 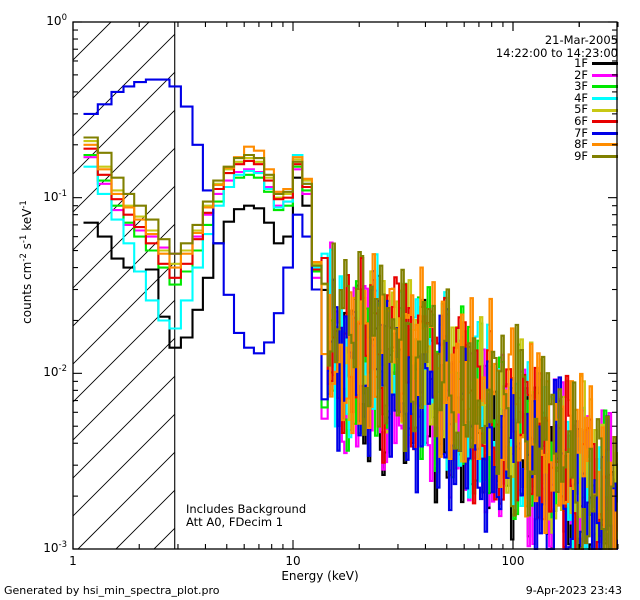 I want to click on legend-label: 5F, so click(x=581, y=109).